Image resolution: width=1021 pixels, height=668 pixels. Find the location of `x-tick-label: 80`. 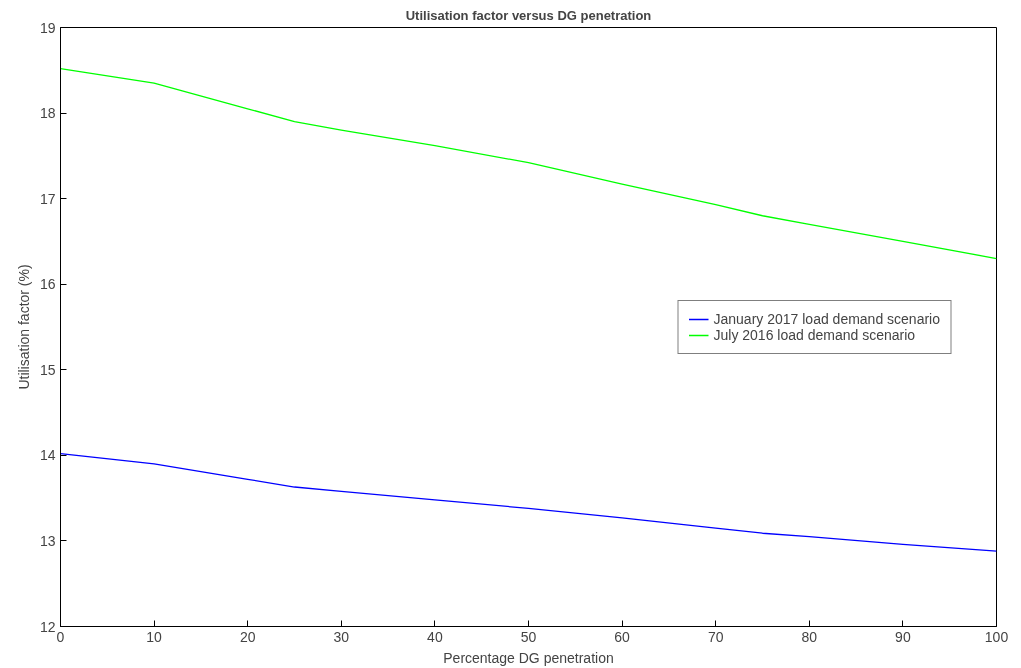

x-tick-label: 80 is located at coordinates (809, 636).